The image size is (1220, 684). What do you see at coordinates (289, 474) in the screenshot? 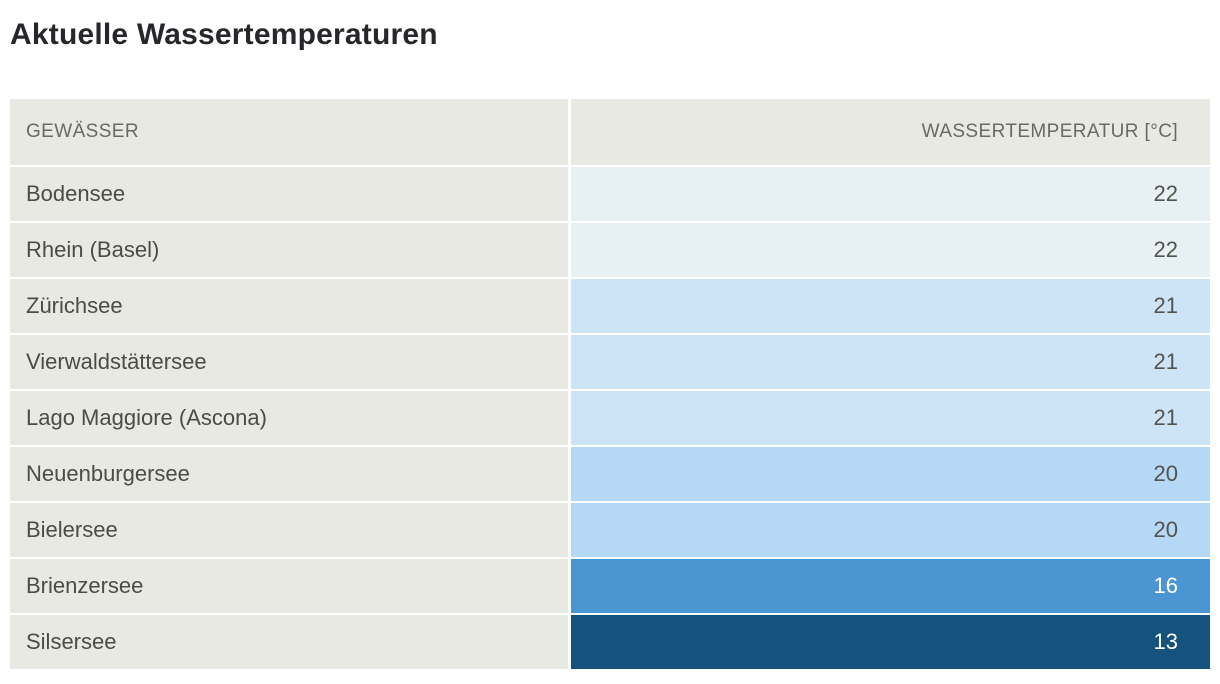
I see `water-body-name: Neuenburgersee` at bounding box center [289, 474].